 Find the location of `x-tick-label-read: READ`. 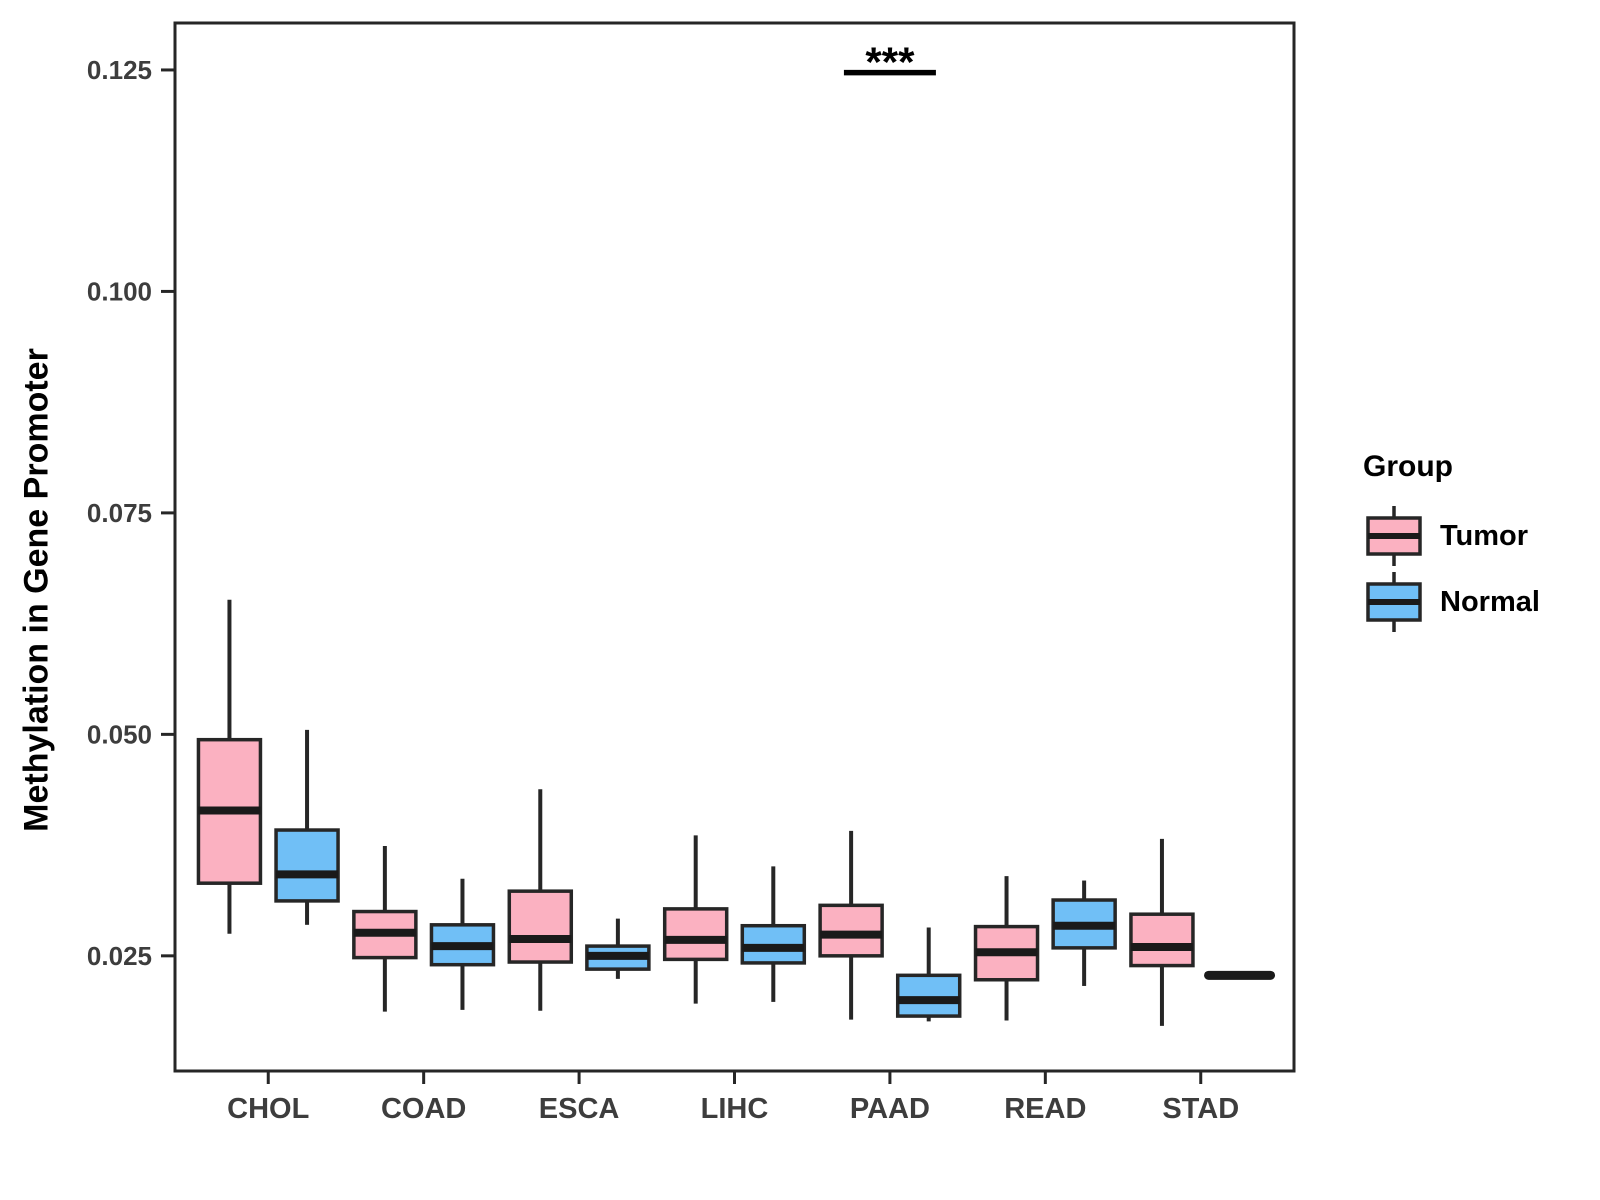

x-tick-label-read: READ is located at coordinates (1045, 1109).